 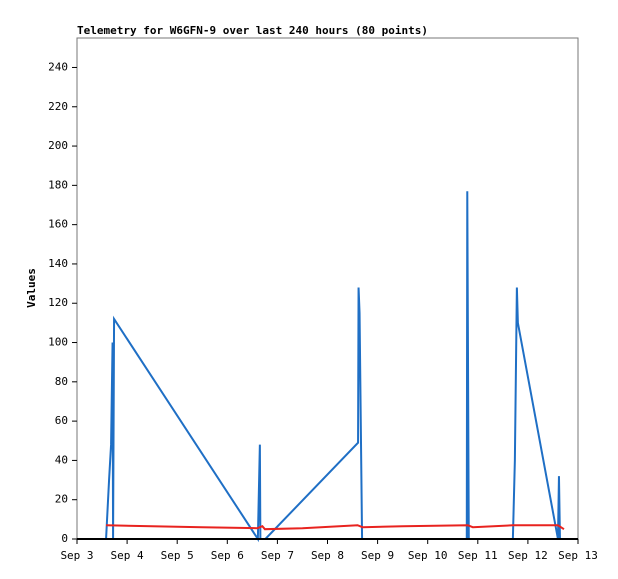 What do you see at coordinates (61, 459) in the screenshot?
I see `y-tick-label: 40` at bounding box center [61, 459].